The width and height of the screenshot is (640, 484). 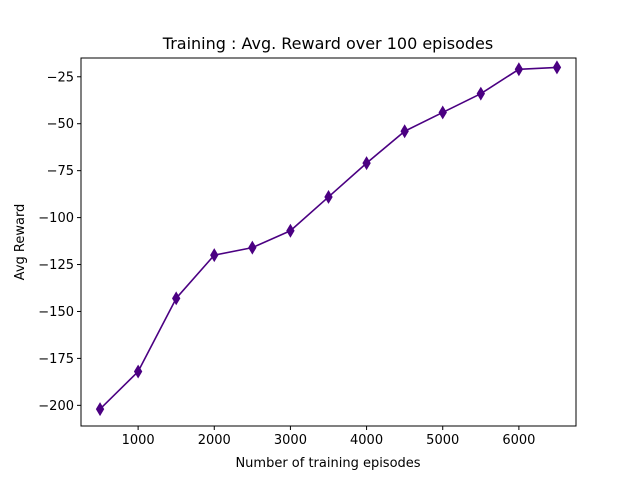 What do you see at coordinates (56, 265) in the screenshot?
I see `y-tick-label: −125` at bounding box center [56, 265].